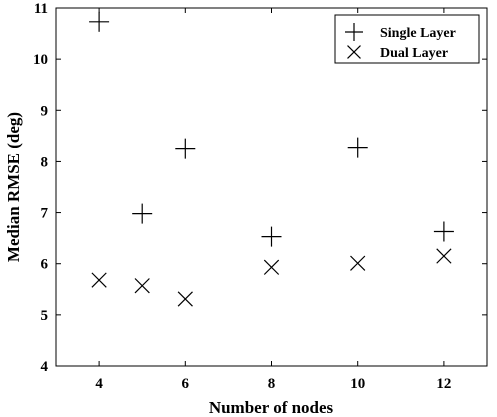  What do you see at coordinates (45, 316) in the screenshot?
I see `y-tick-label: 5` at bounding box center [45, 316].